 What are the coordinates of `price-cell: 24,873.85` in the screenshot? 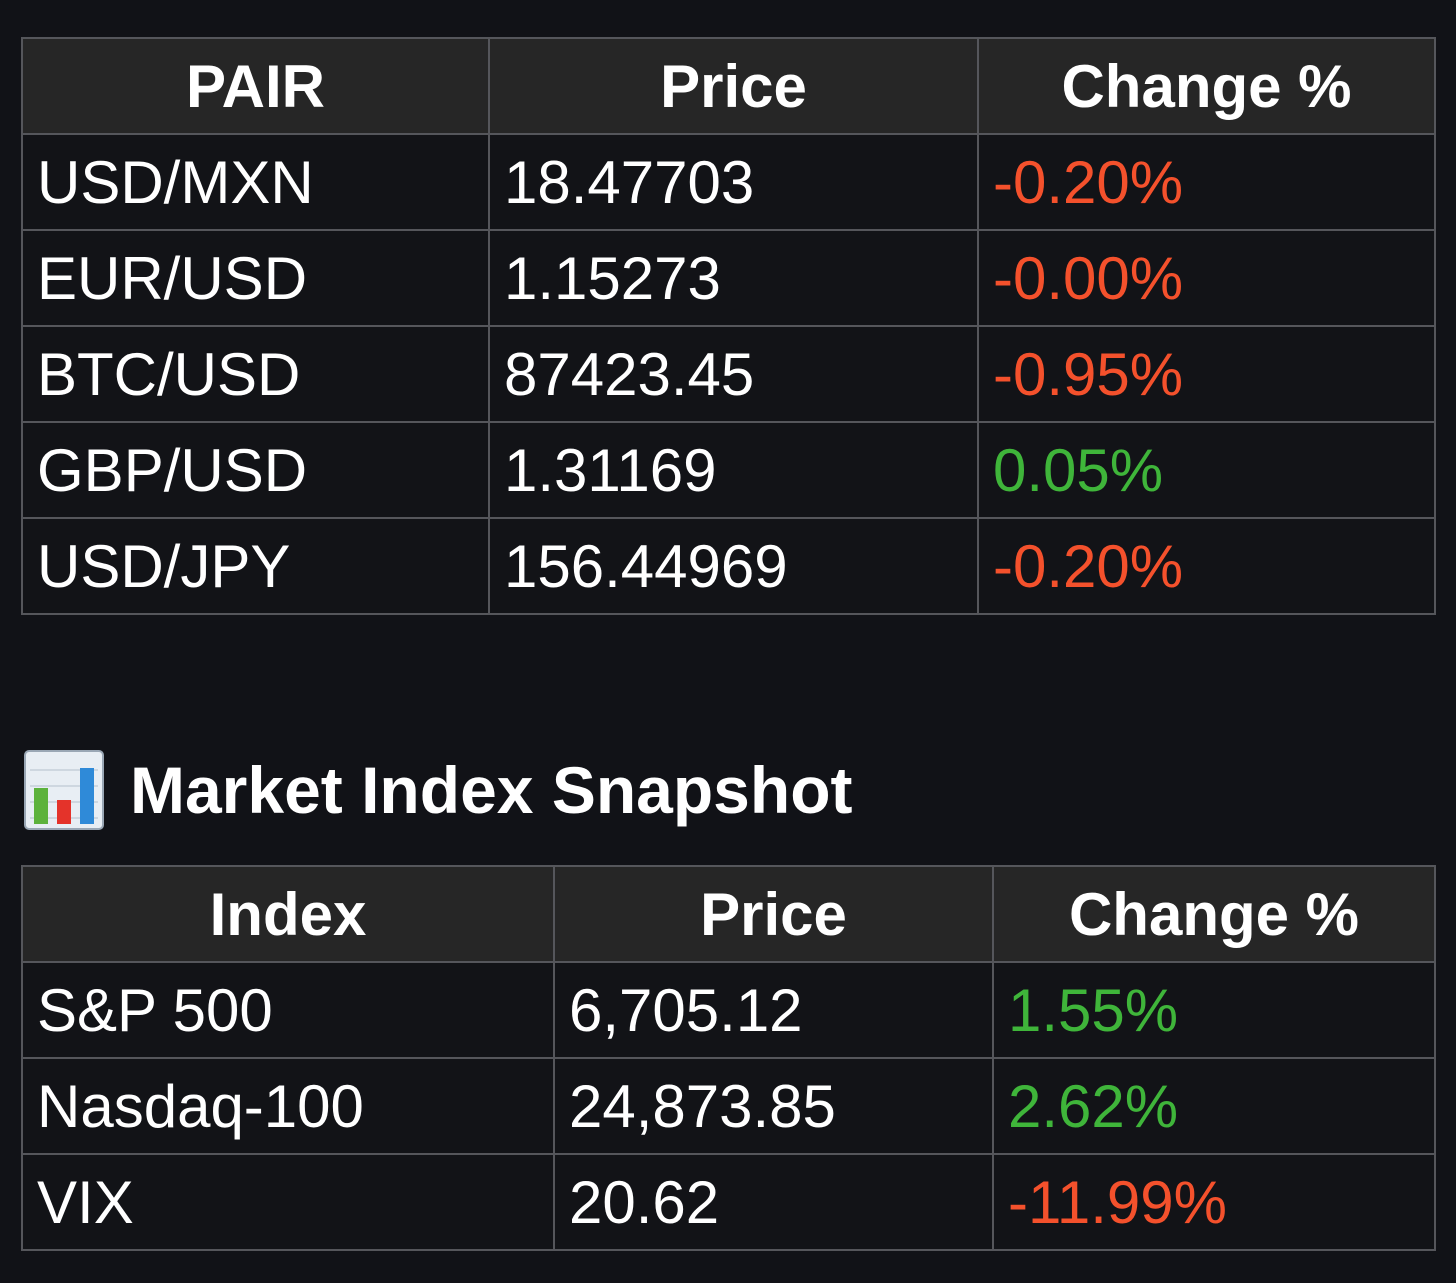 It's located at (773, 1106).